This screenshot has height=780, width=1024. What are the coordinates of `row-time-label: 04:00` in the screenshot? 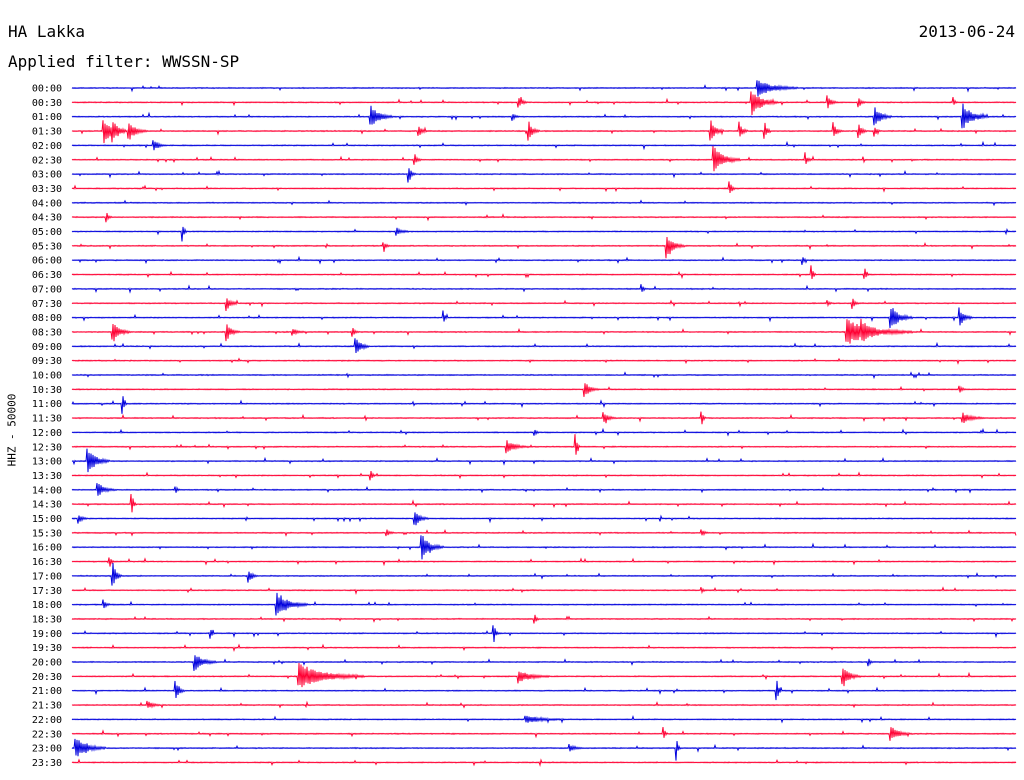 It's located at (47, 203).